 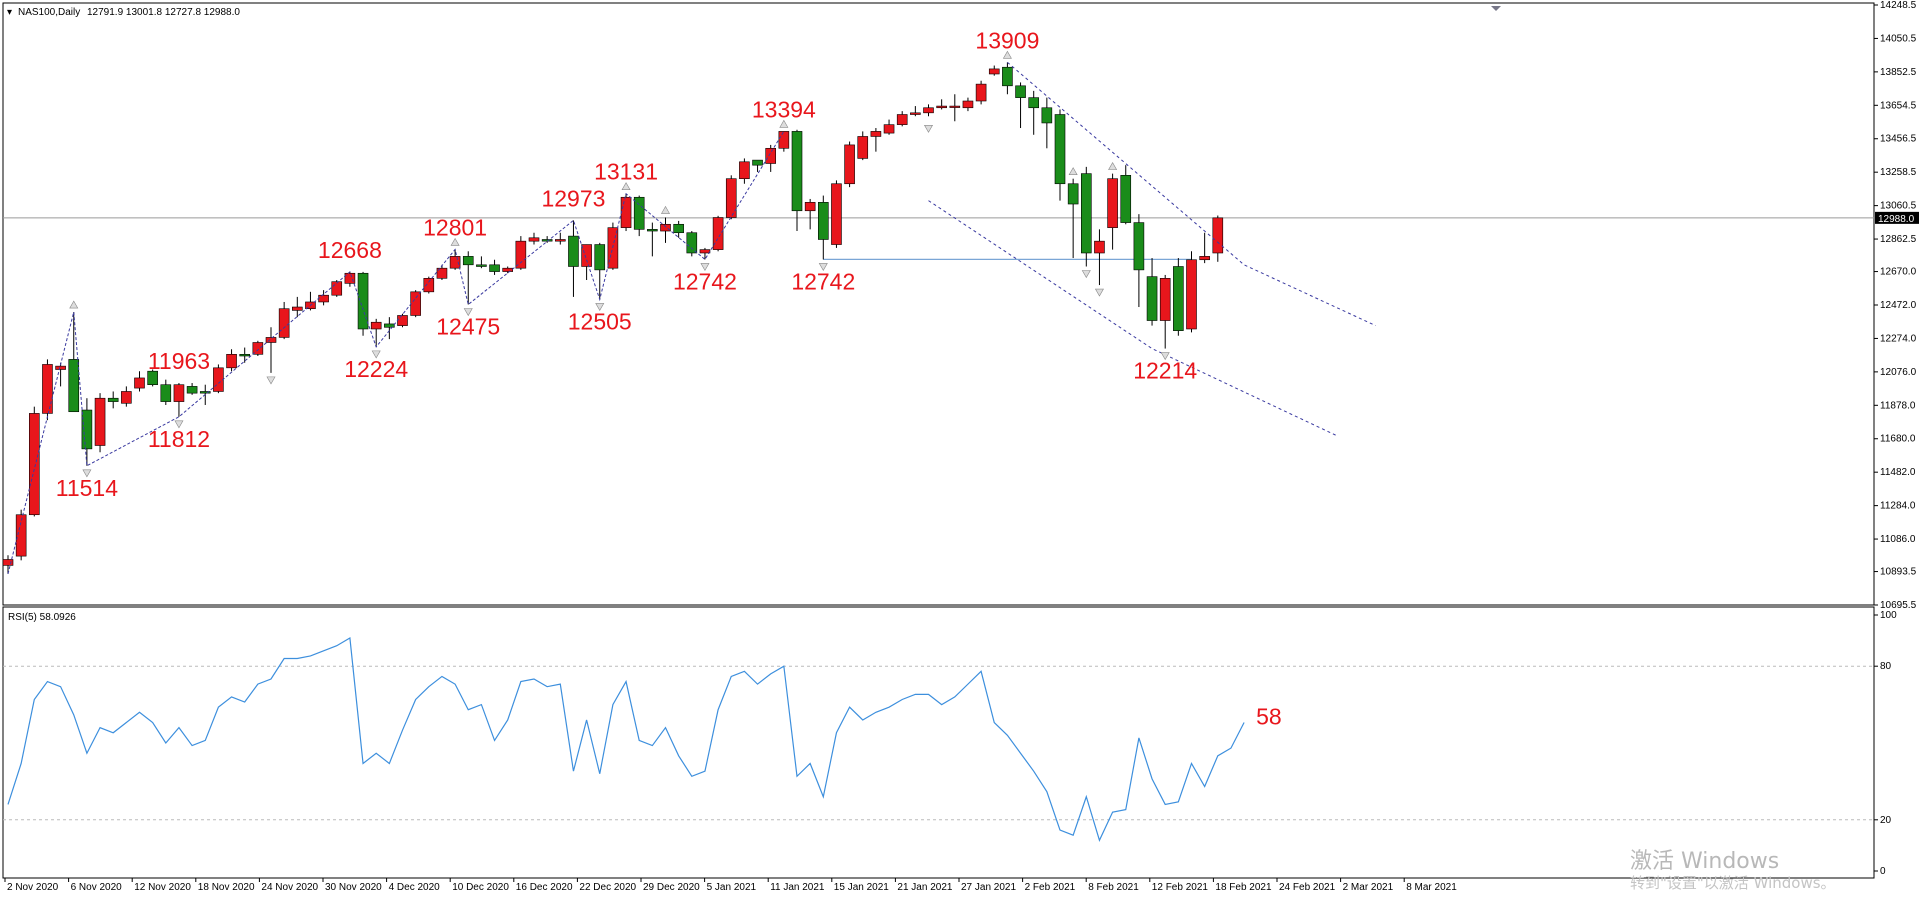 What do you see at coordinates (1898, 472) in the screenshot?
I see `price-tick-label: 11482.0` at bounding box center [1898, 472].